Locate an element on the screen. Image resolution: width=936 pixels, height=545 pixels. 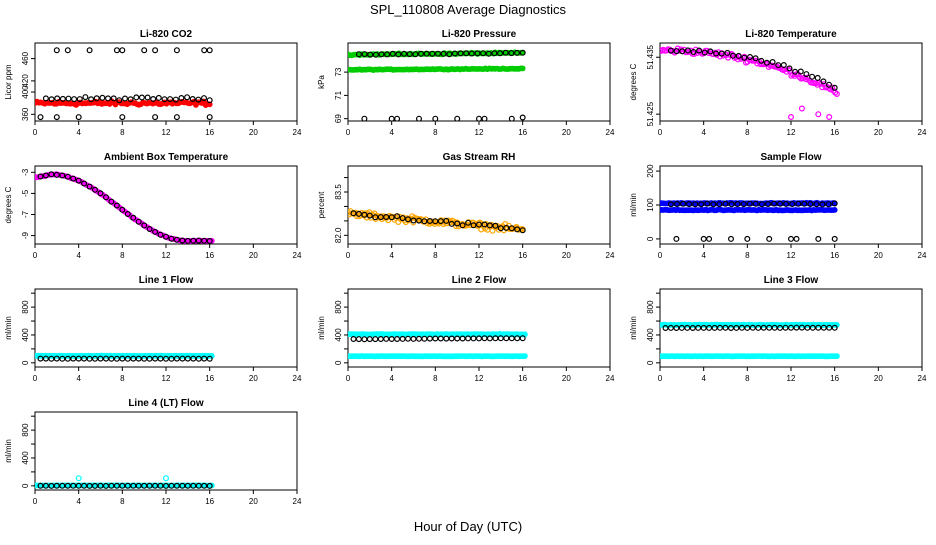
panel-title: Line 4 (LT) Flow is located at coordinates (166, 403).